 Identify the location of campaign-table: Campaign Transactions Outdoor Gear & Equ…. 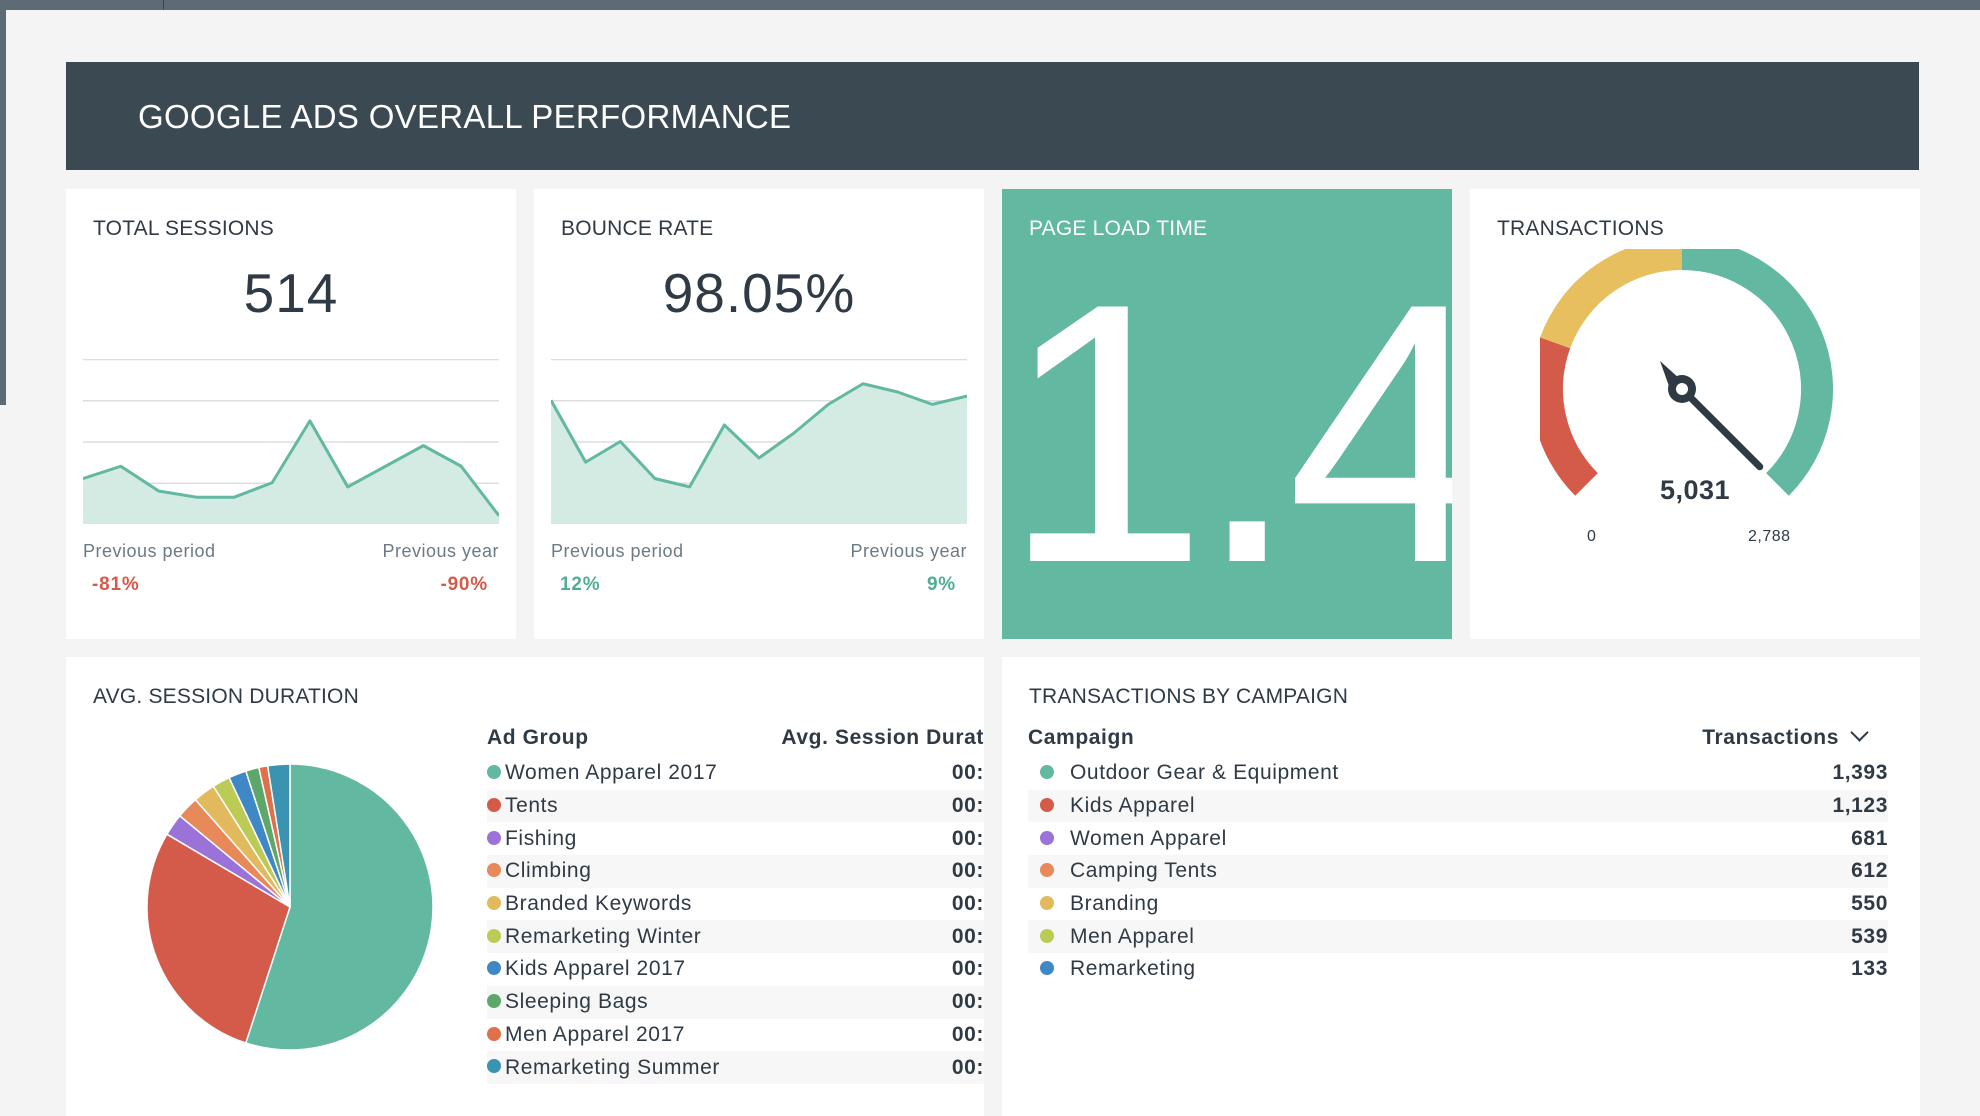
(1458, 852).